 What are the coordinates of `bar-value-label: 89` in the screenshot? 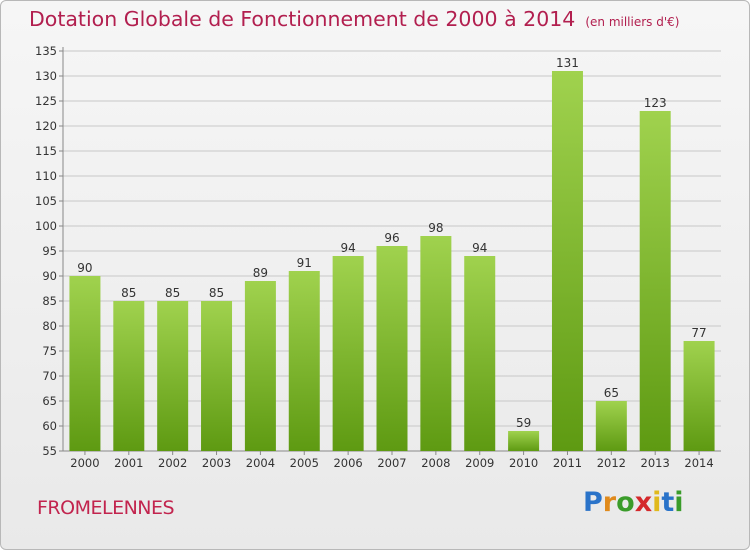 It's located at (260, 273).